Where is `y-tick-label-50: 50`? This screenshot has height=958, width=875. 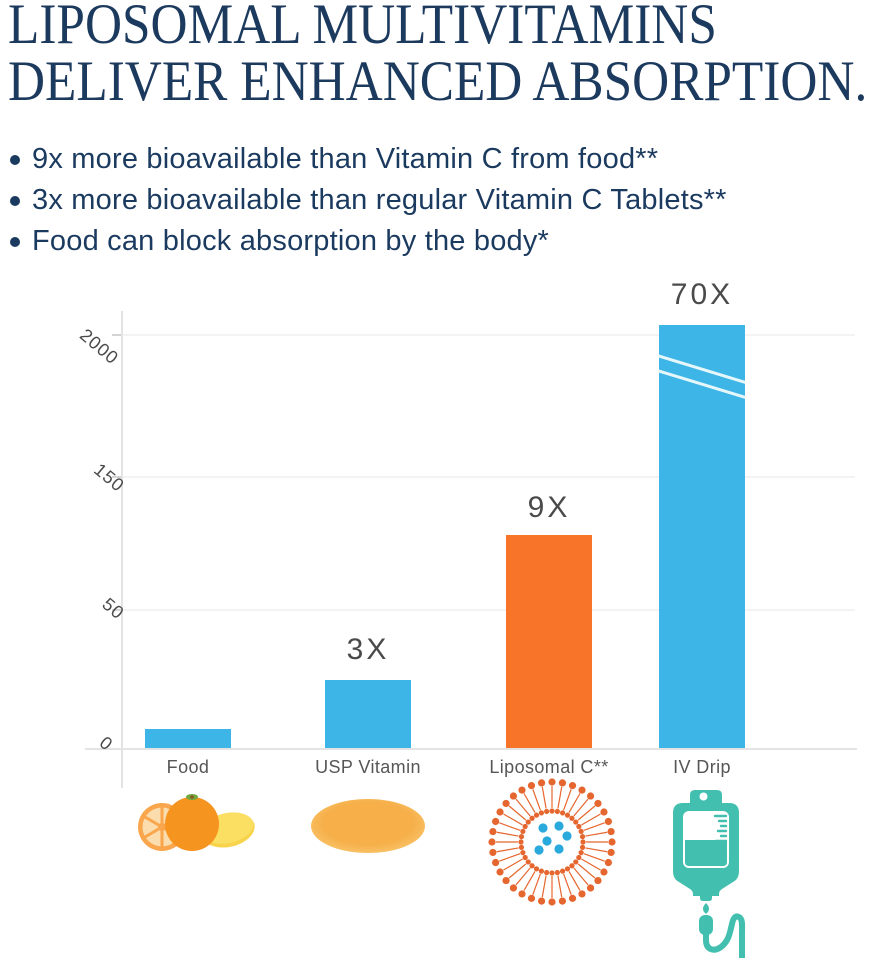
y-tick-label-50: 50 is located at coordinates (113, 608).